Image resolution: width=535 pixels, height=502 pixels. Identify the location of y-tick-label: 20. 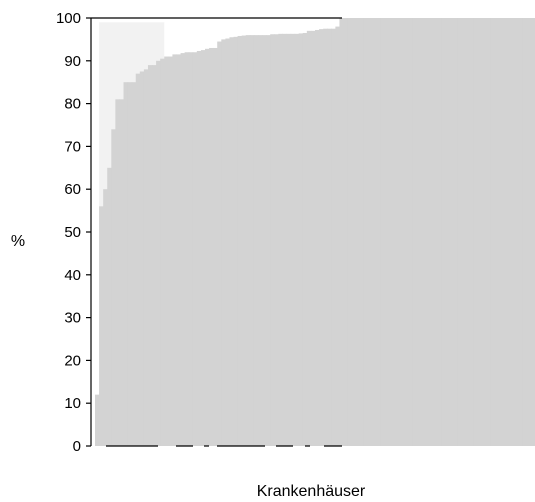
(72, 360).